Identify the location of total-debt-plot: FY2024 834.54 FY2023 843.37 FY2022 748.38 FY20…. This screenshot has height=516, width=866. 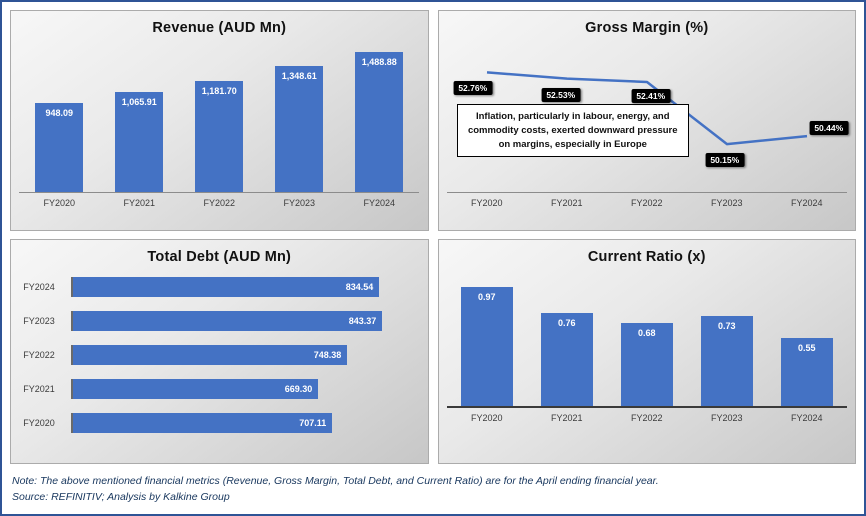
(219, 355).